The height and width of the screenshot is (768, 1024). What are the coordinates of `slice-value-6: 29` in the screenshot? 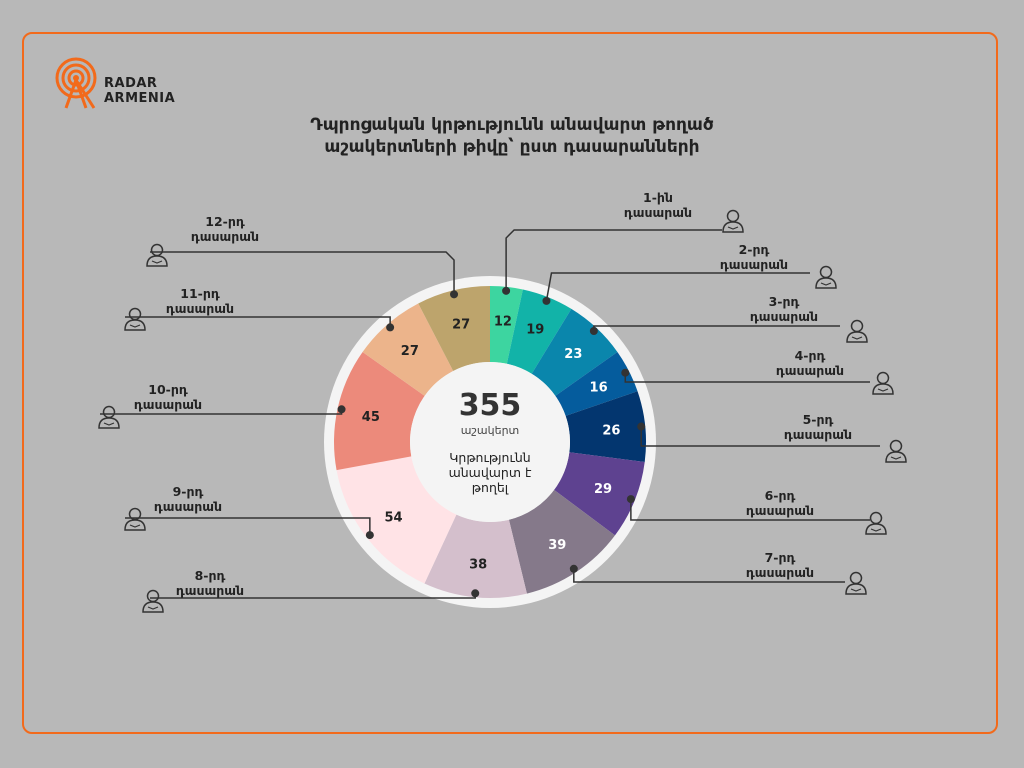 It's located at (603, 489).